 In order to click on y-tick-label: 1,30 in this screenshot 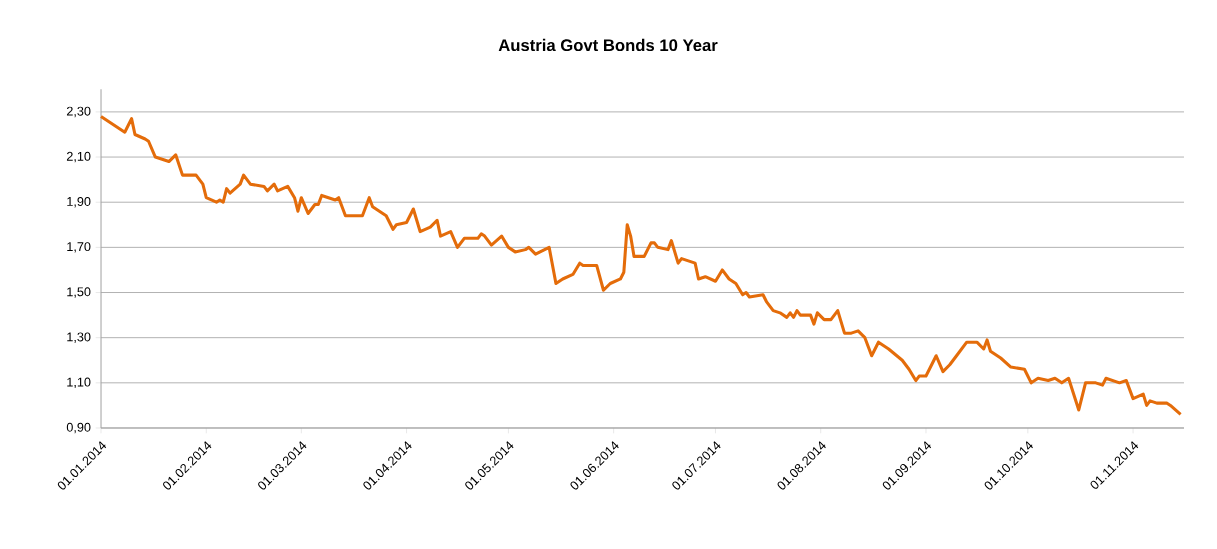, I will do `click(79, 337)`.